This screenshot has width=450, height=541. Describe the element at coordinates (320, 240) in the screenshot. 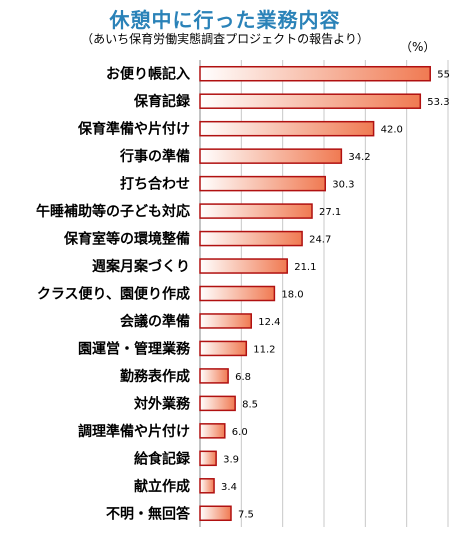

I see `data-label: 24.7` at that location.